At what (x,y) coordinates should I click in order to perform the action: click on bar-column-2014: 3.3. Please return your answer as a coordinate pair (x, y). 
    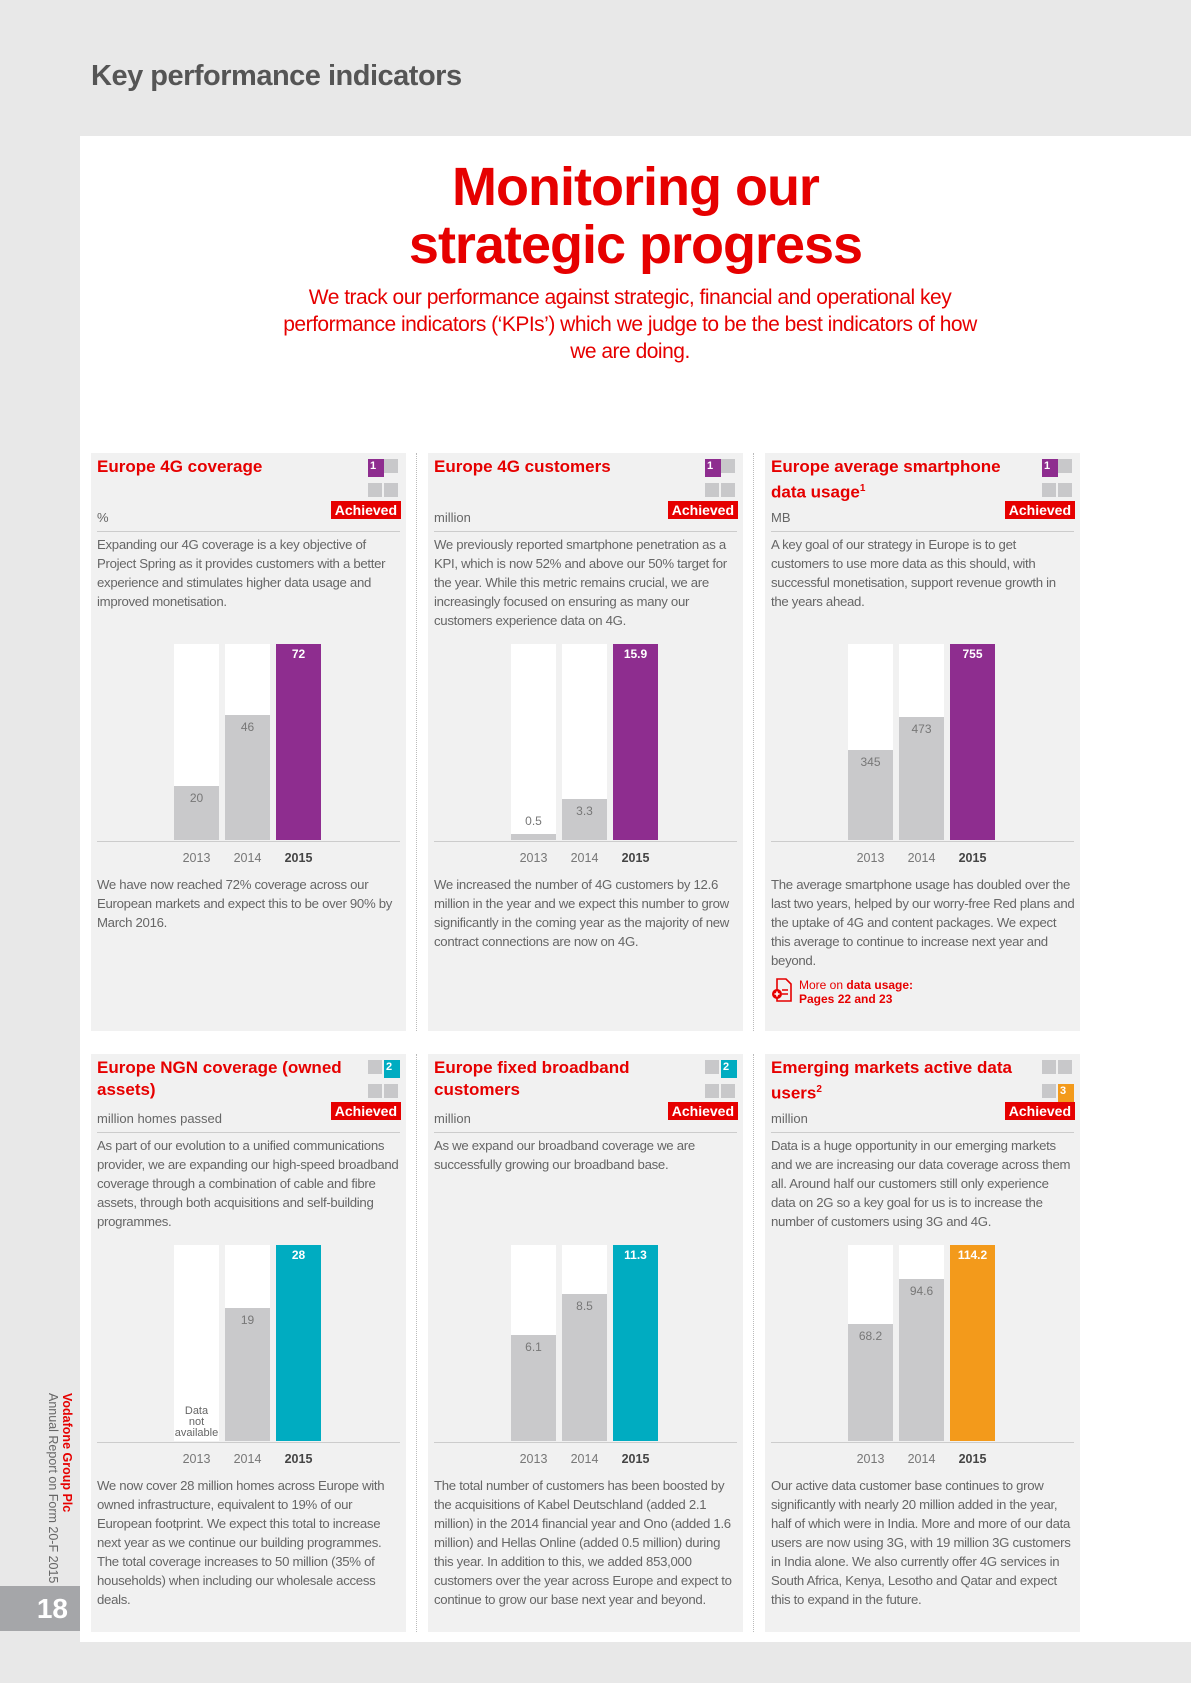
    Looking at the image, I should click on (584, 742).